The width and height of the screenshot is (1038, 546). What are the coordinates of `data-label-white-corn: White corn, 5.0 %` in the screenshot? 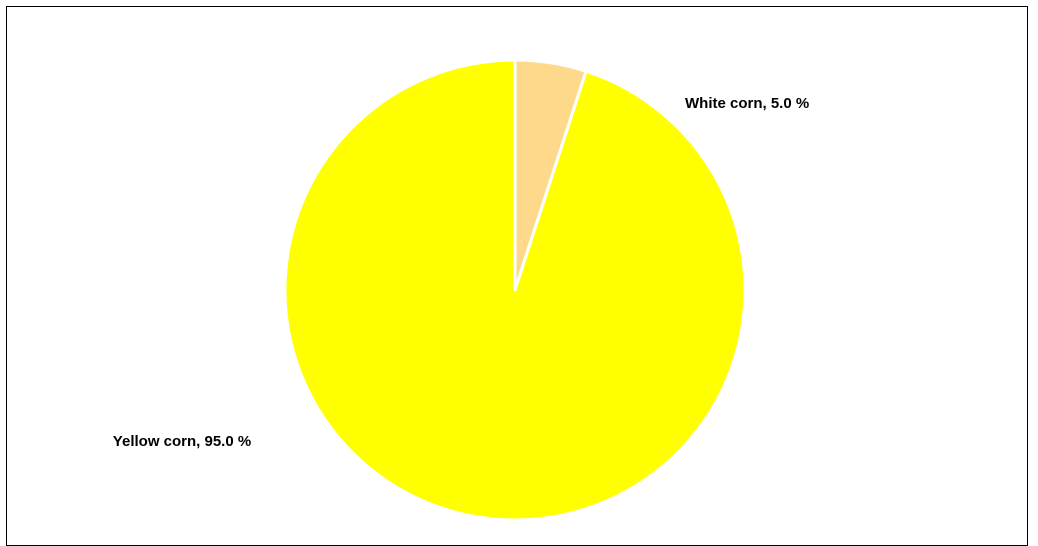 It's located at (747, 103).